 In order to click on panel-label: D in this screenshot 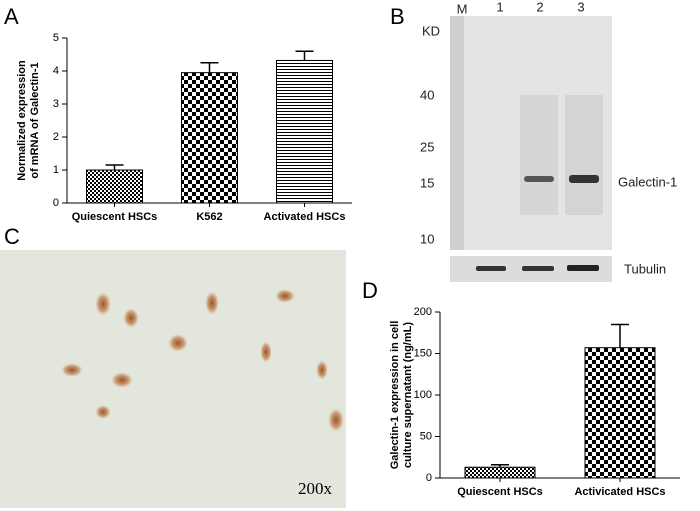, I will do `click(370, 290)`.